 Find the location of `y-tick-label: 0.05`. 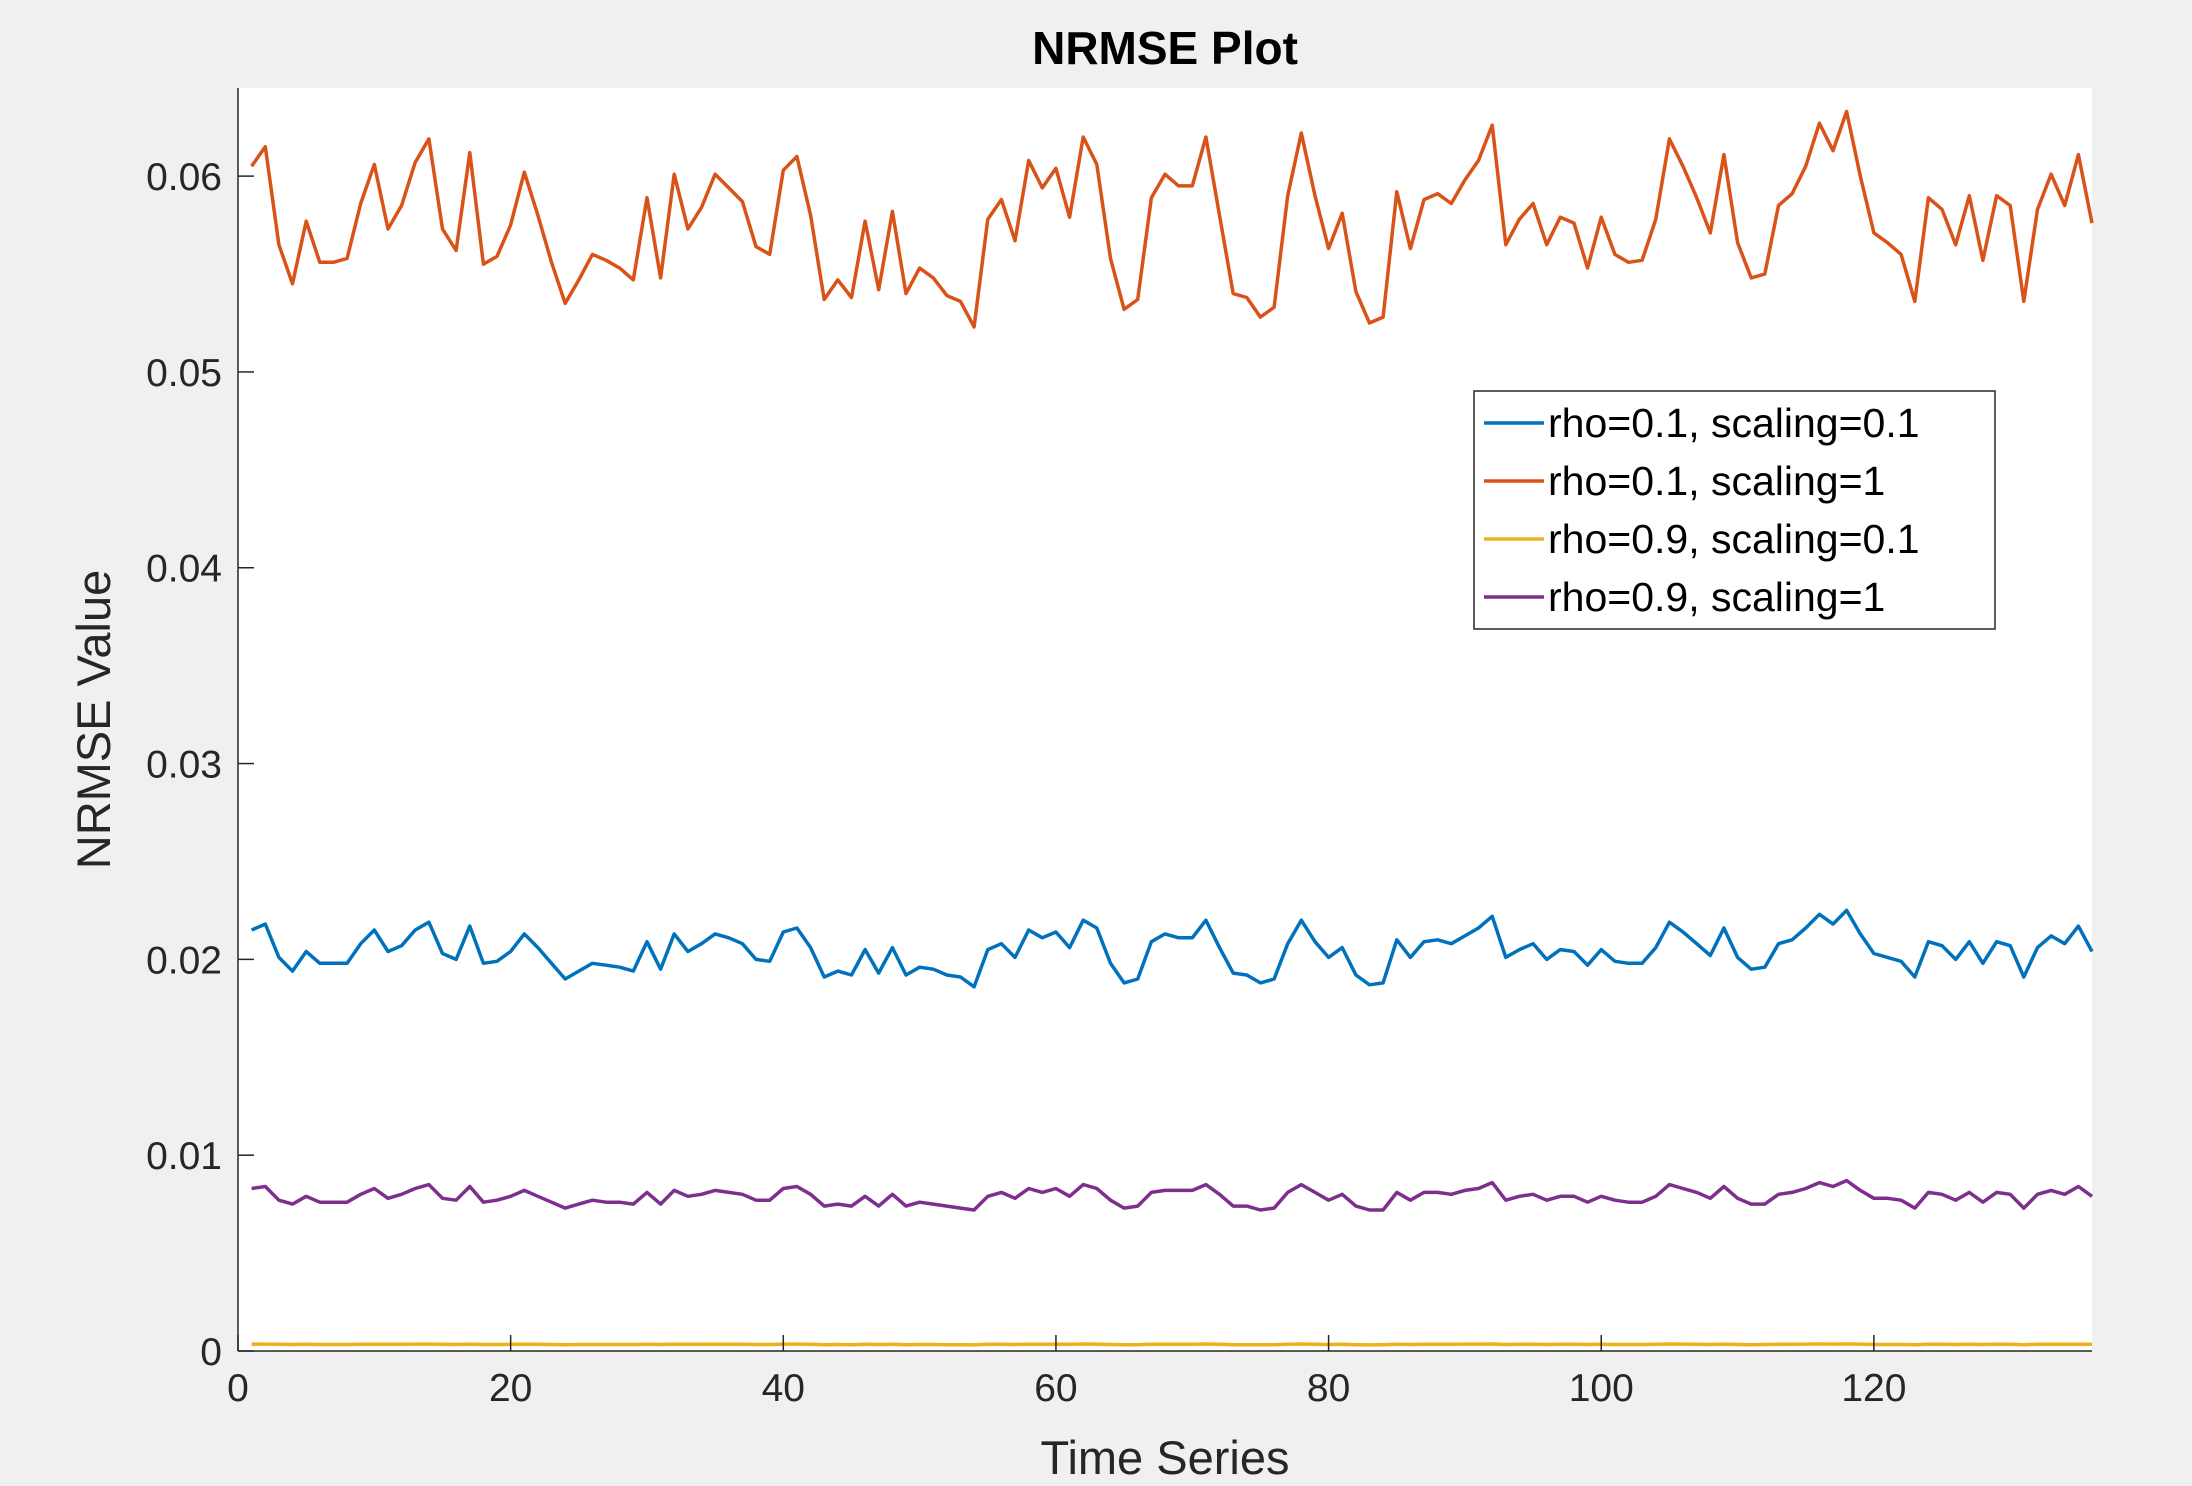

y-tick-label: 0.05 is located at coordinates (184, 373).